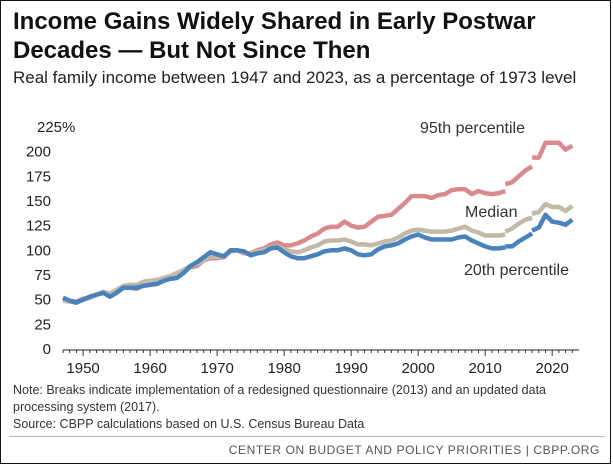 The height and width of the screenshot is (466, 613). What do you see at coordinates (42, 275) in the screenshot?
I see `y-tick-label: 75` at bounding box center [42, 275].